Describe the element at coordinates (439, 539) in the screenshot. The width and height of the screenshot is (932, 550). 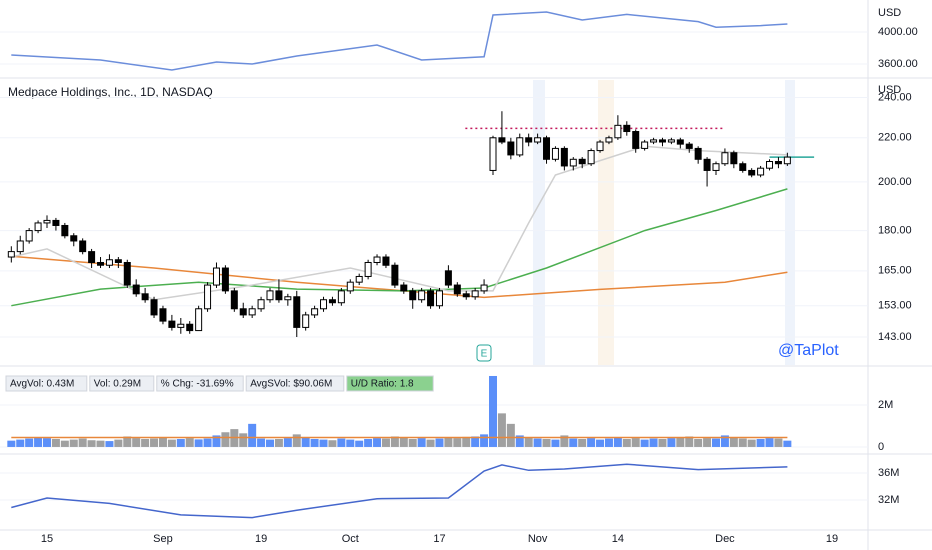
I see `x-tick-label: 17` at that location.